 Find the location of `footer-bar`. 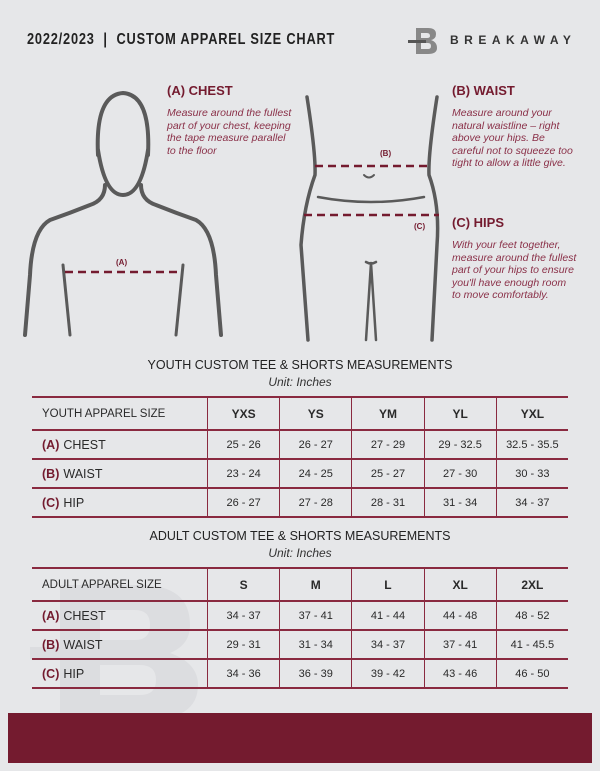

footer-bar is located at coordinates (300, 738).